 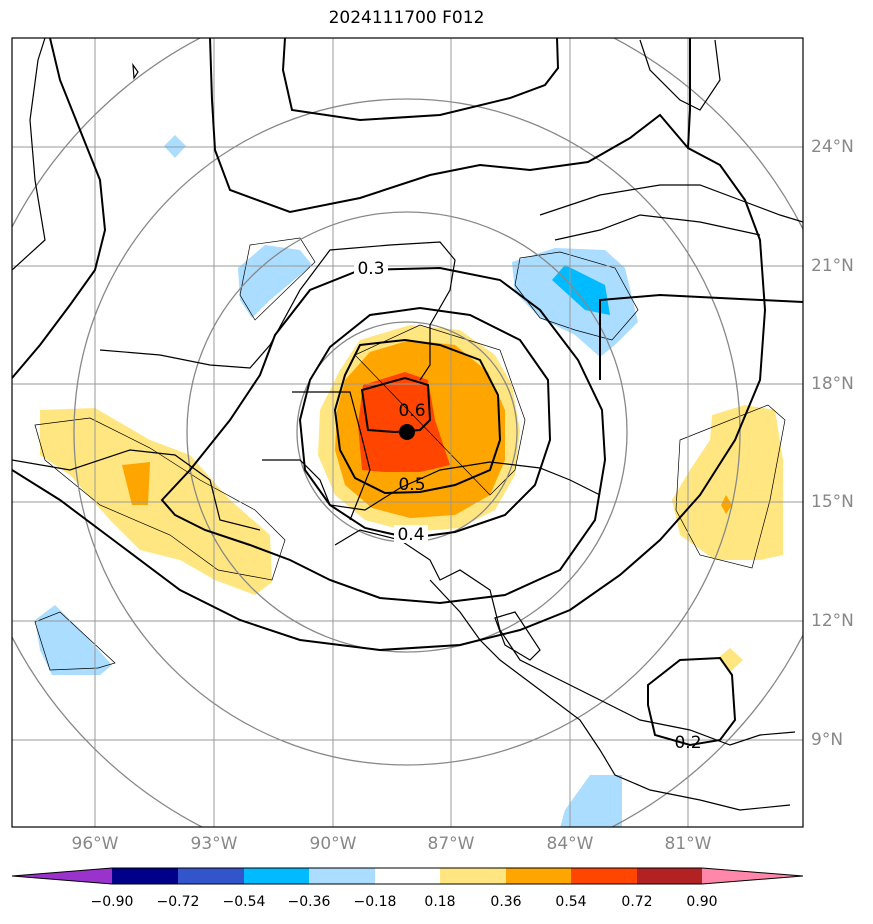 I want to click on colorbar-tick-label: 0.18, so click(x=440, y=902).